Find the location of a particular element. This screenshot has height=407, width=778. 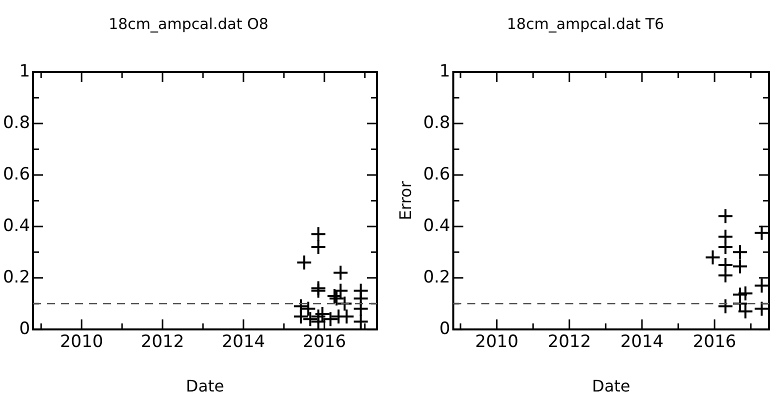

chart-title: 18cm_ampcal.dat O8 is located at coordinates (188, 23).